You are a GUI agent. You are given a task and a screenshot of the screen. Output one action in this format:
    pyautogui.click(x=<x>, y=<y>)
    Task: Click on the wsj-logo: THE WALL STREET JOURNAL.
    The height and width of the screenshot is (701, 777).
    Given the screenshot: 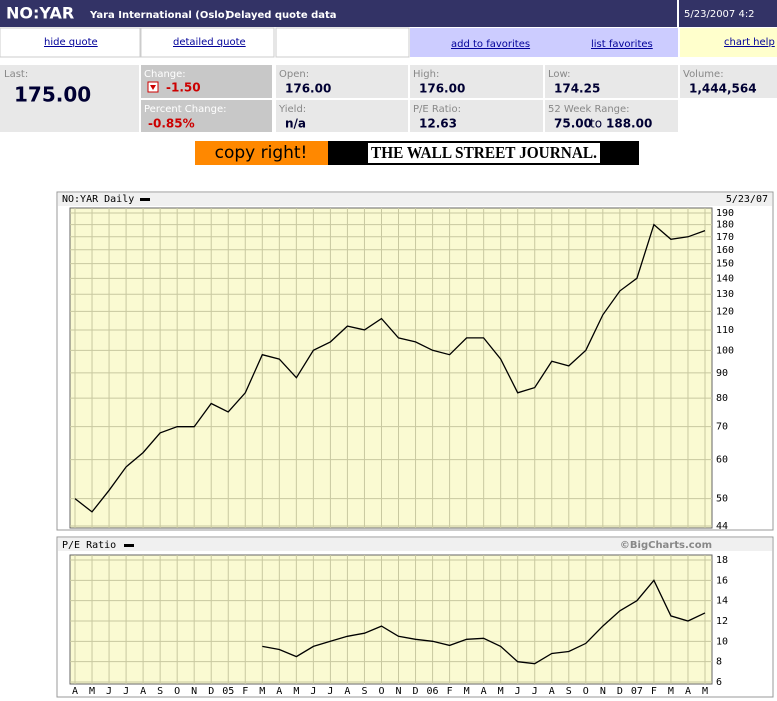 What is the action you would take?
    pyautogui.click(x=484, y=152)
    